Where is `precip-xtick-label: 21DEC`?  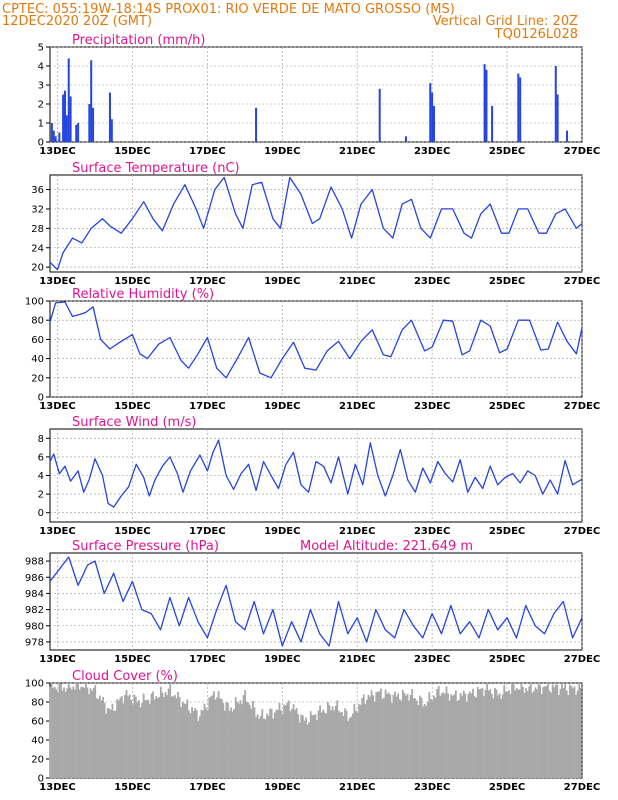
precip-xtick-label: 21DEC is located at coordinates (357, 151).